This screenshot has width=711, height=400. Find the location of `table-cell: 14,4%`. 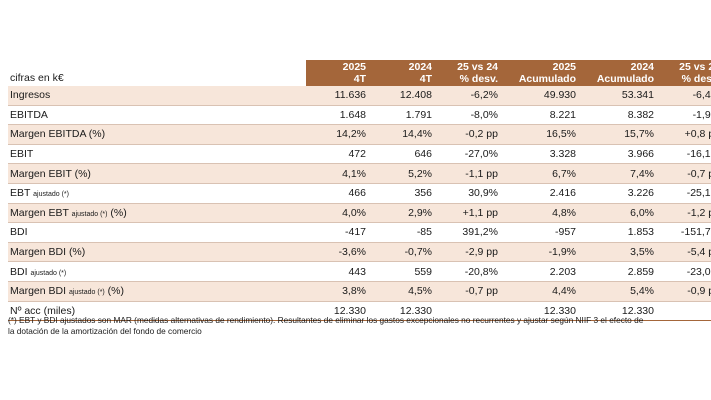

table-cell: 14,4% is located at coordinates (405, 134).